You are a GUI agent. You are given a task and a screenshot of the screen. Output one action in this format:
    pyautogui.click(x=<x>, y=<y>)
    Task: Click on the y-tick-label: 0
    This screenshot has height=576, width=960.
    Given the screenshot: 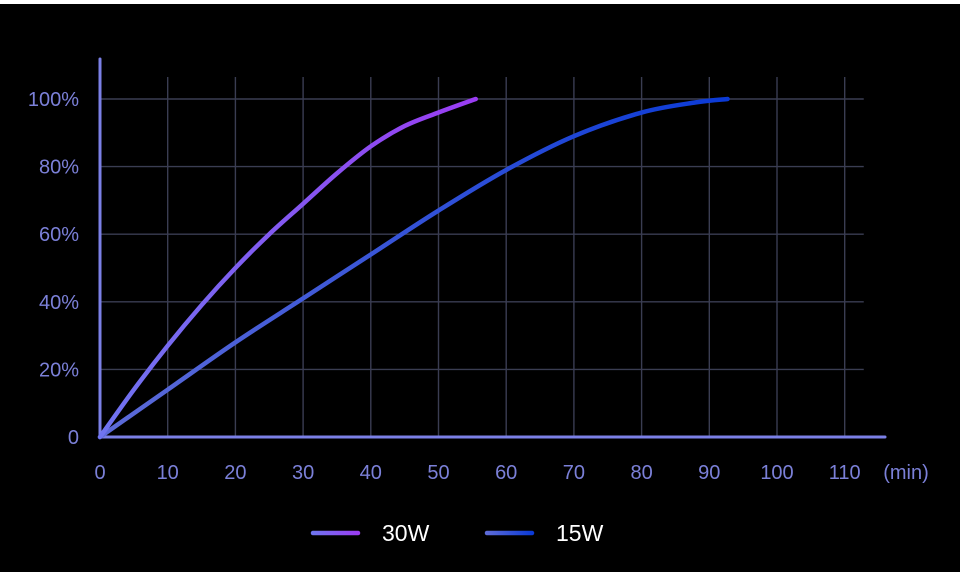 What is the action you would take?
    pyautogui.click(x=73, y=438)
    